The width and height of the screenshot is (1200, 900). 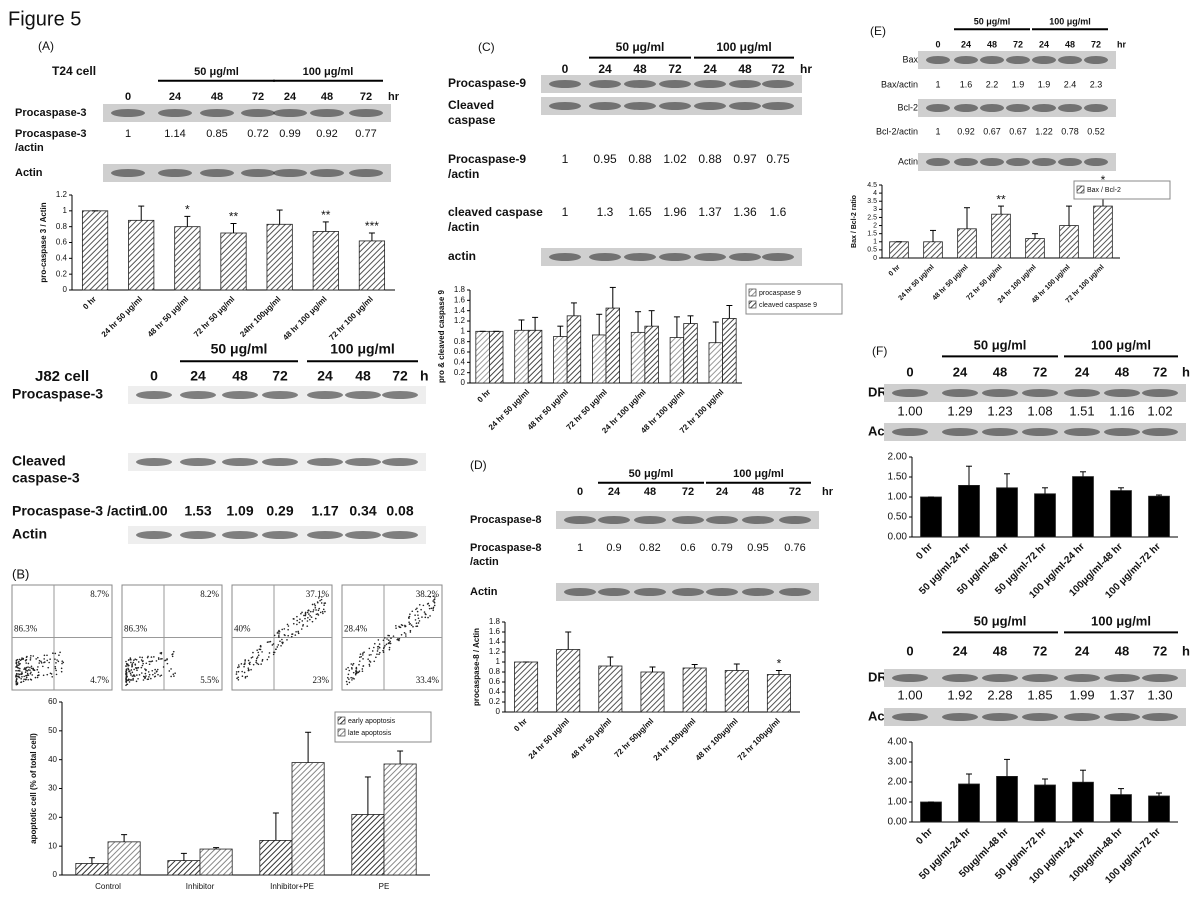 I want to click on ratio-value: 1.23, so click(x=999, y=410).